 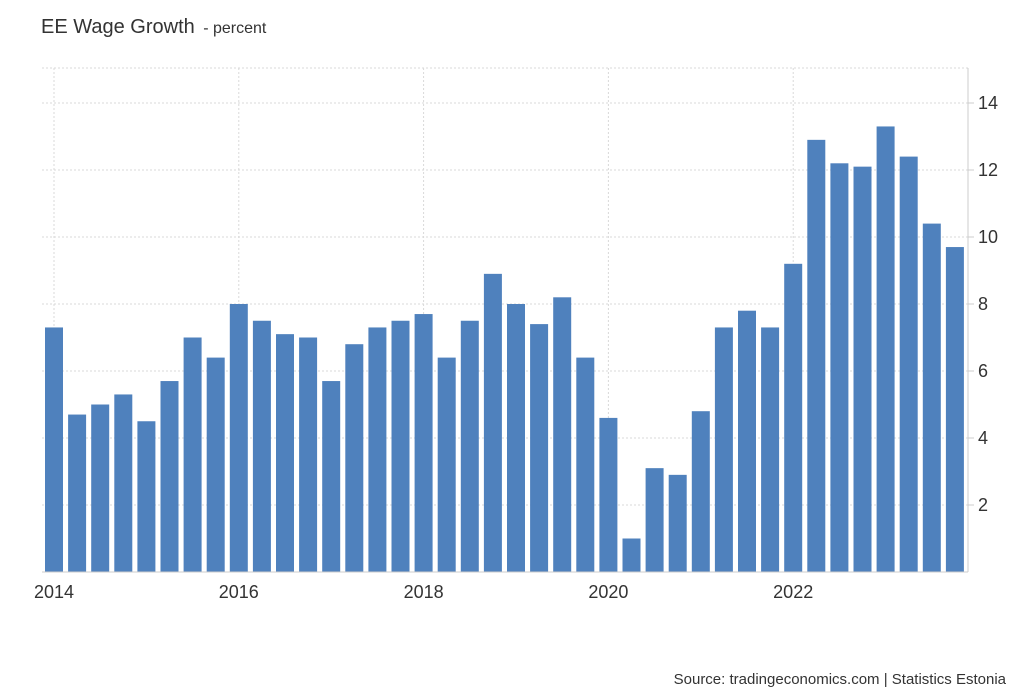 I want to click on bar-2018-q2, so click(x=446, y=464).